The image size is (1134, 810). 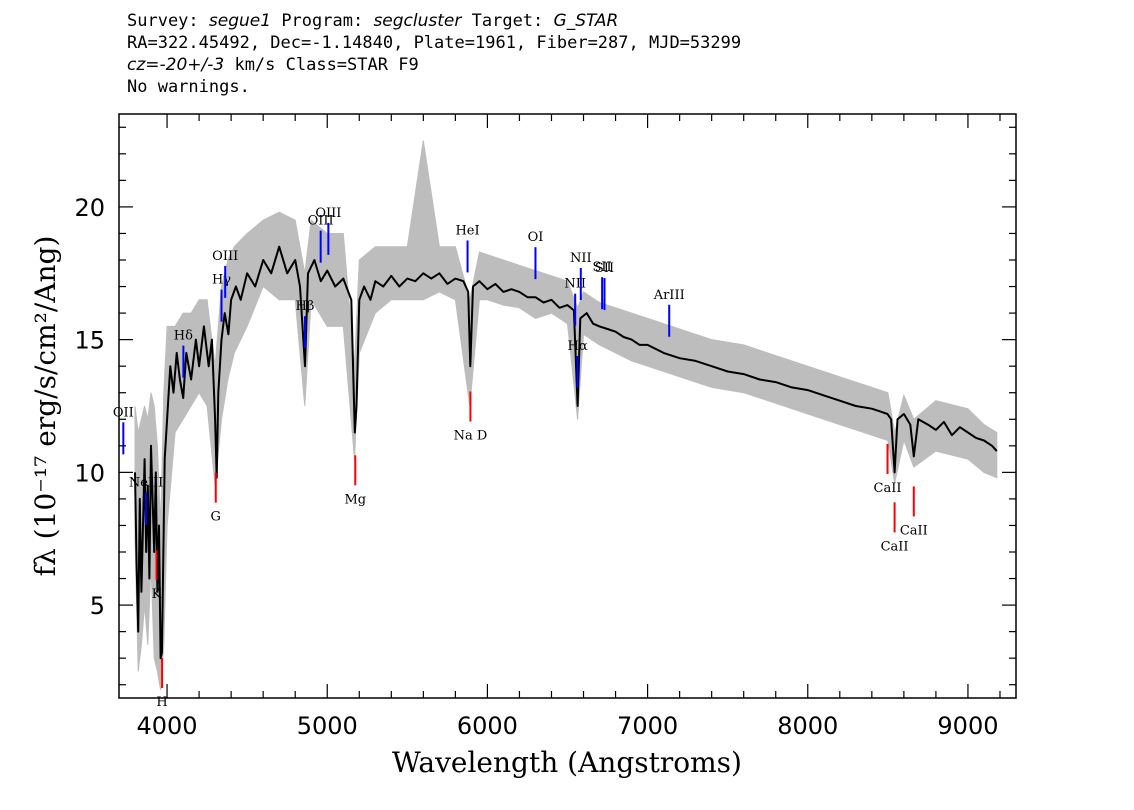 I want to click on y-axis-title: fλ (10⁻¹⁷ erg/s/cm²/Ang), so click(x=45, y=406).